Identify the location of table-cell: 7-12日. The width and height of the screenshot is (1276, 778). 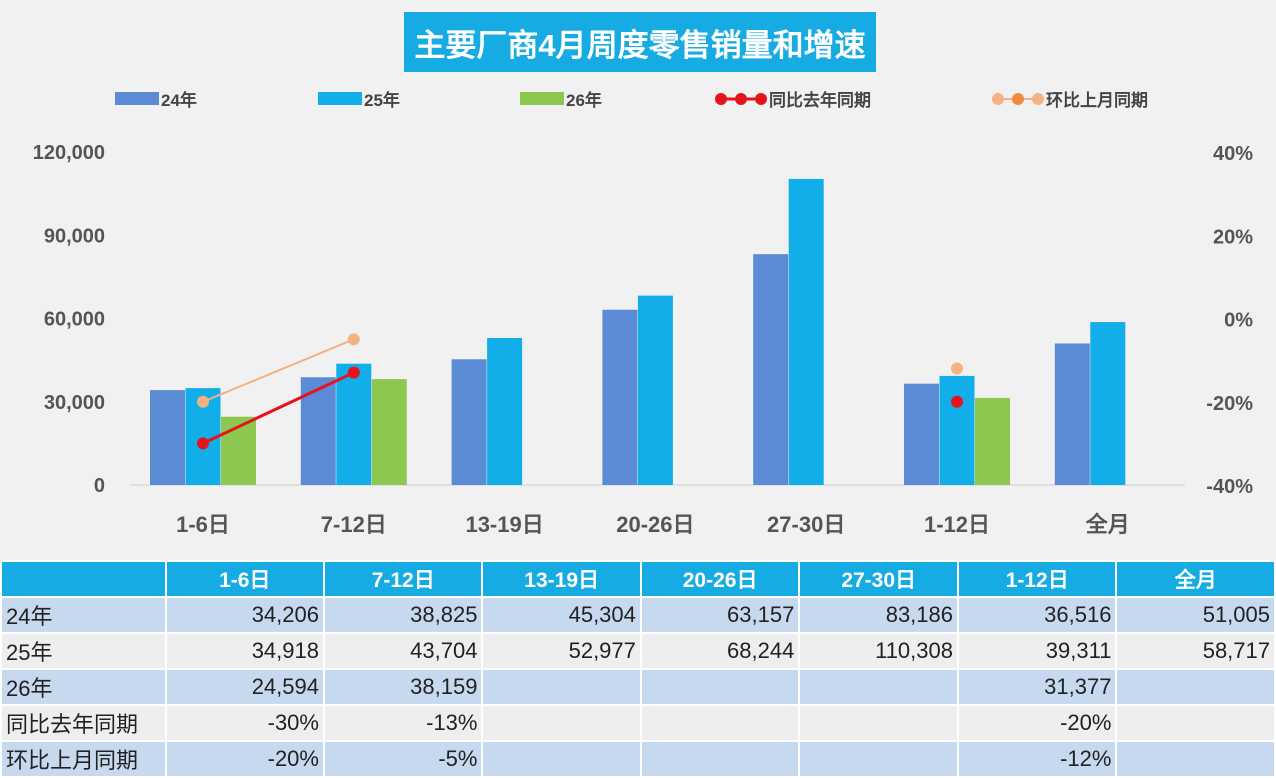
(403, 579).